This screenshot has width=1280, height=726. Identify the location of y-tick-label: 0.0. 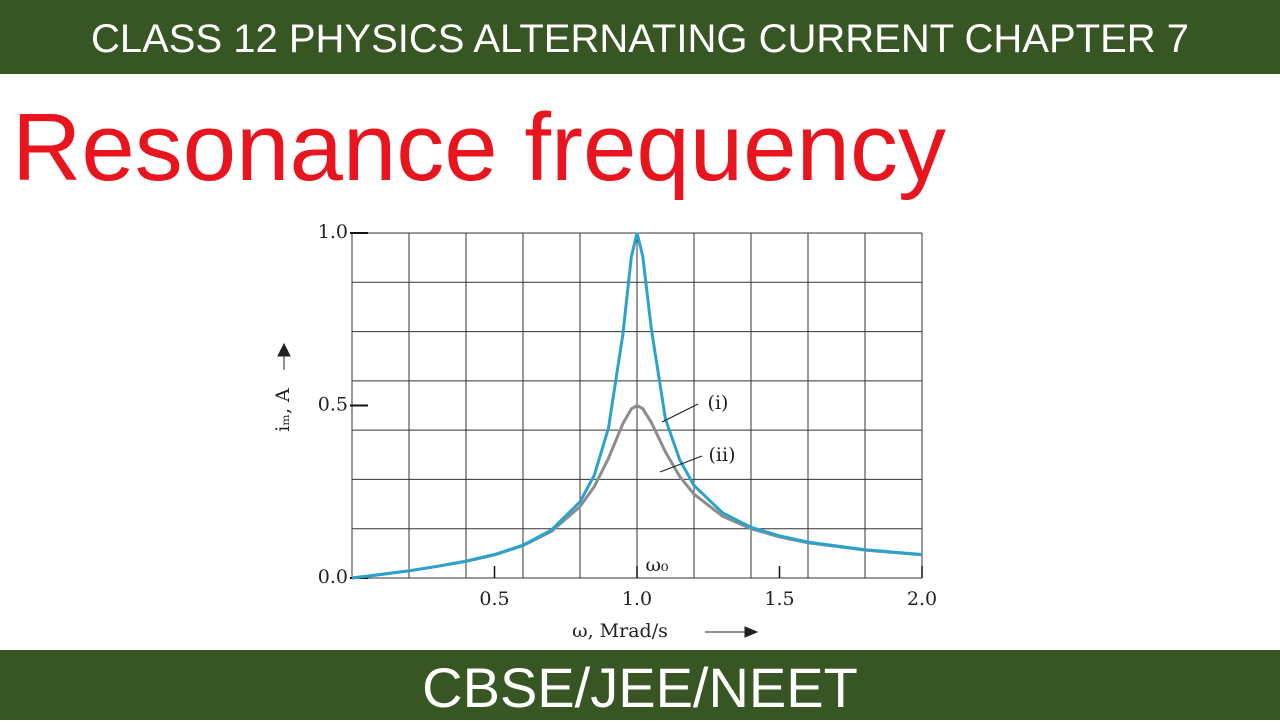
(333, 577).